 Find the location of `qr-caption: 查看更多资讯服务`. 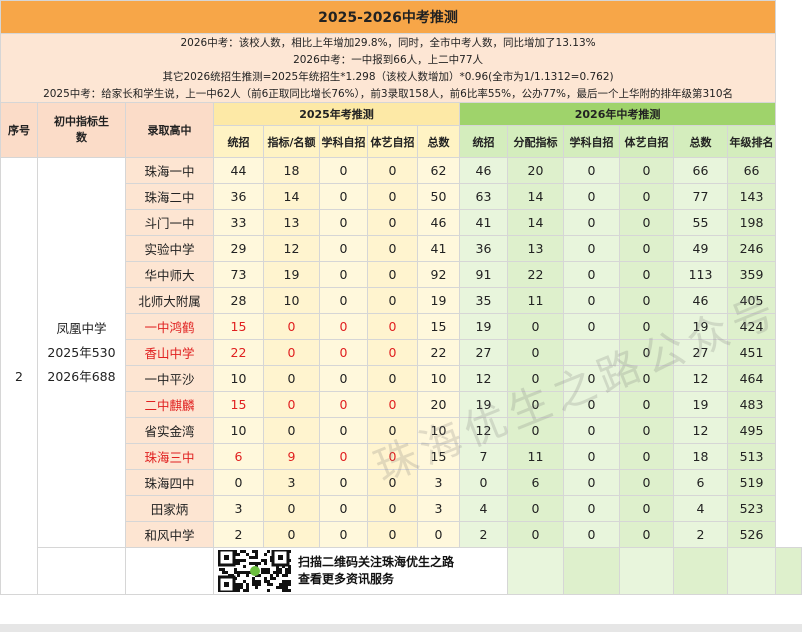

qr-caption: 查看更多资讯服务 is located at coordinates (346, 579).